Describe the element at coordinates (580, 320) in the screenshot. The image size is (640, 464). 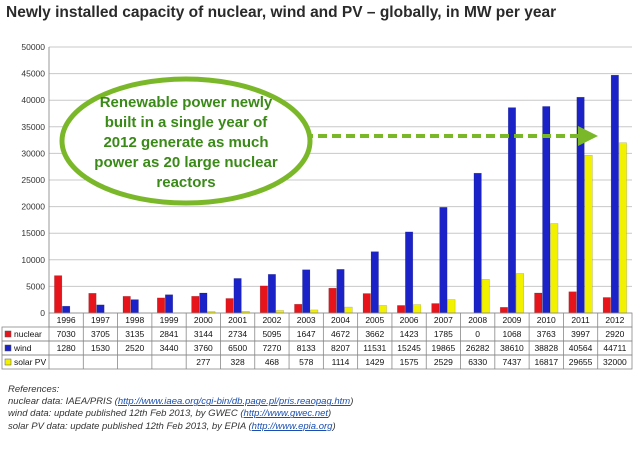
I see `x-tick-label: 2011` at that location.